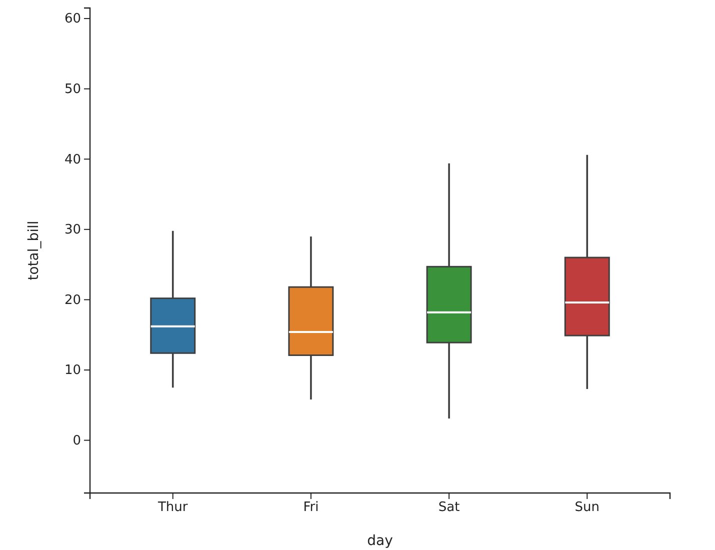 Image resolution: width=715 pixels, height=550 pixels. Describe the element at coordinates (72, 300) in the screenshot. I see `y-tick-label: 20` at that location.